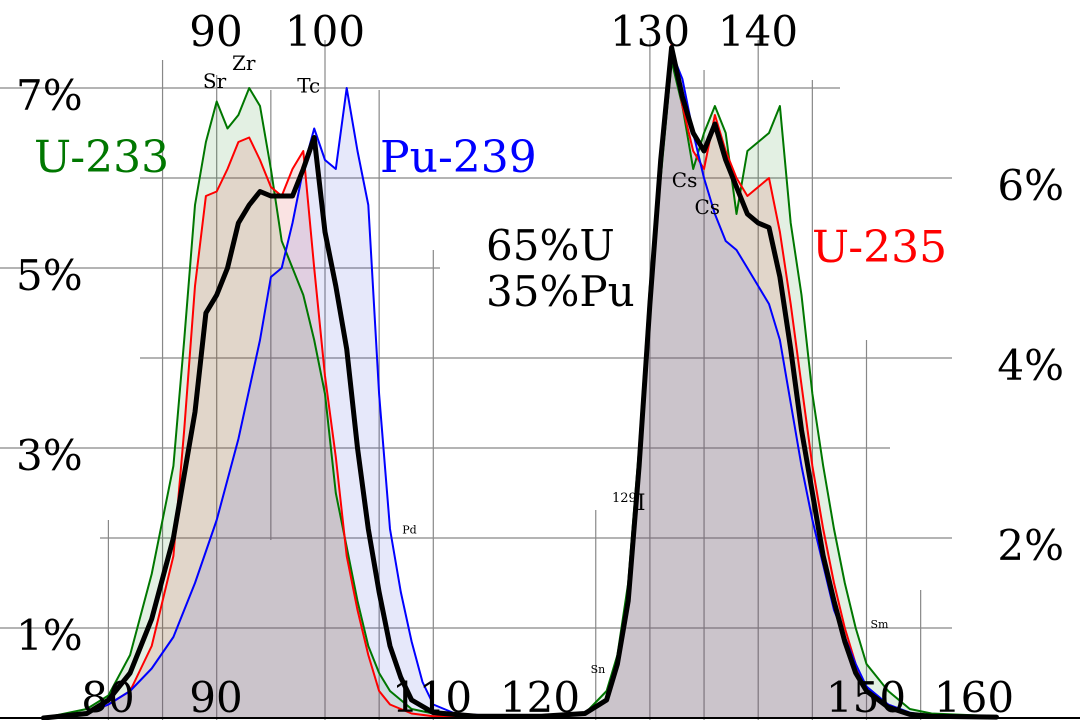 Image resolution: width=1080 pixels, height=720 pixels. I want to click on y-tick-left-3: 3%, so click(49, 455).